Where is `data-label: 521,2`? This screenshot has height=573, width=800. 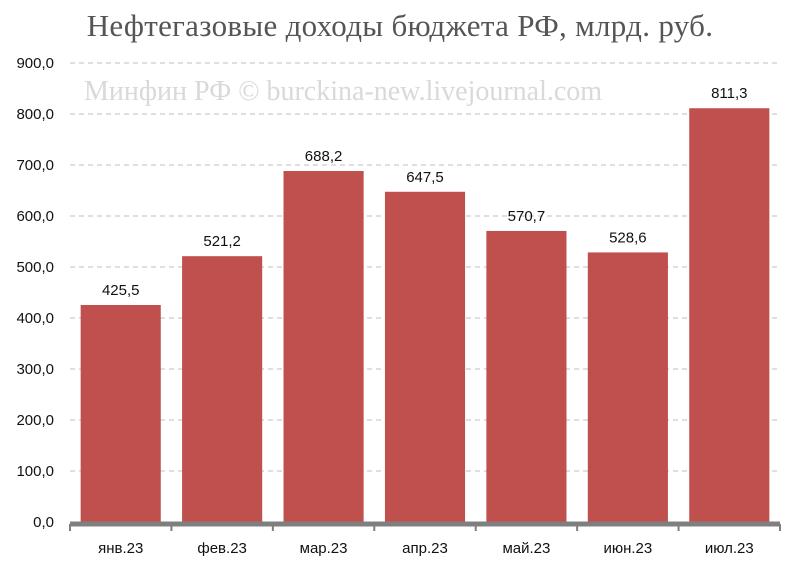 data-label: 521,2 is located at coordinates (222, 241).